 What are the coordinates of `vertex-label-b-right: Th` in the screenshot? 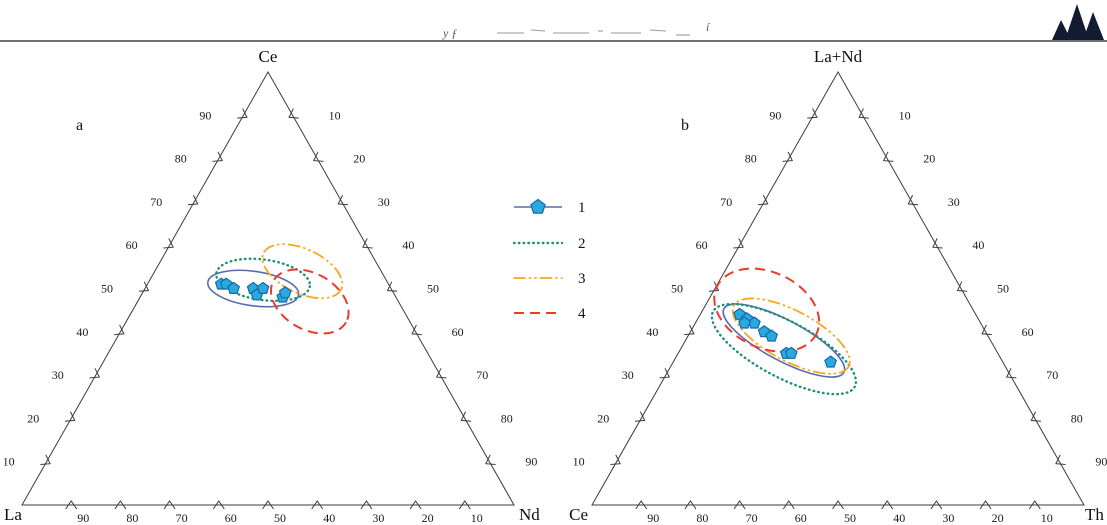 It's located at (1094, 514).